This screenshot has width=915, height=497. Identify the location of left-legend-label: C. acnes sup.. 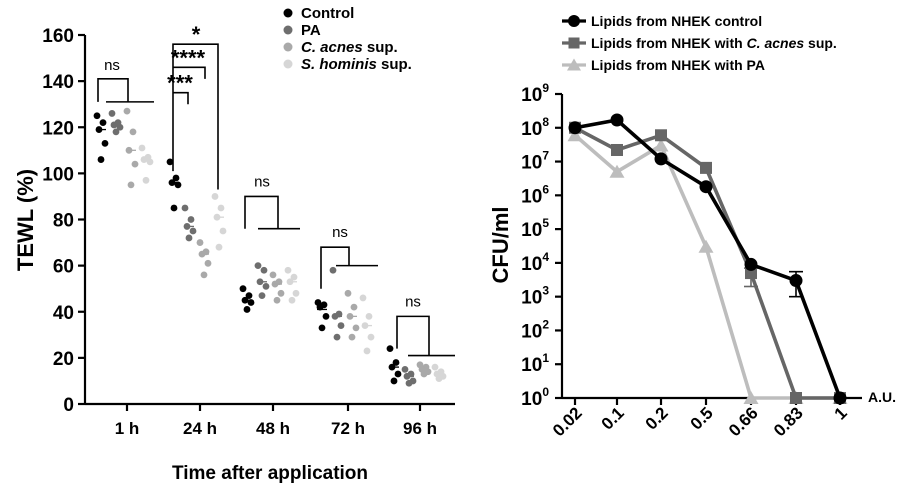
(349, 47).